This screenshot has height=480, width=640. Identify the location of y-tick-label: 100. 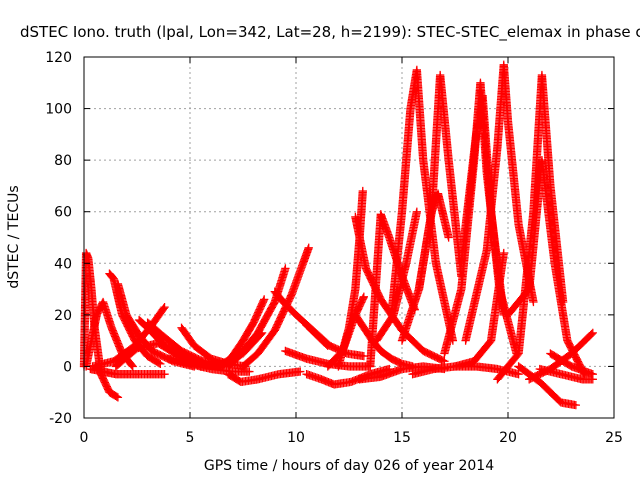
(58, 110).